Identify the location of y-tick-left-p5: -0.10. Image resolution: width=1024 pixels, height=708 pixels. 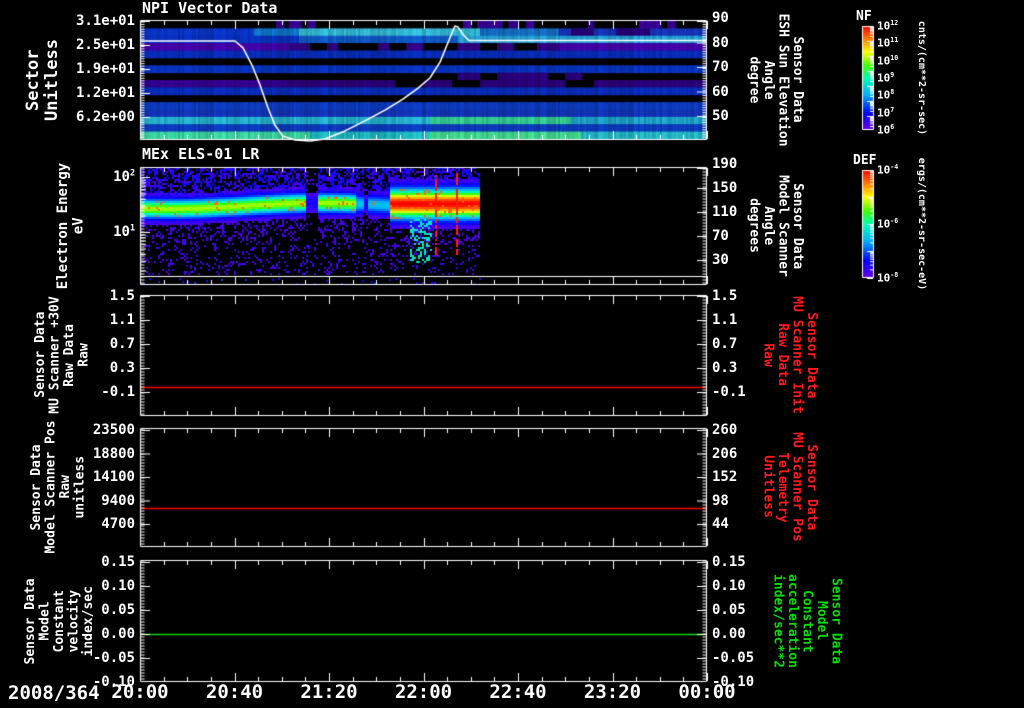
(113, 682).